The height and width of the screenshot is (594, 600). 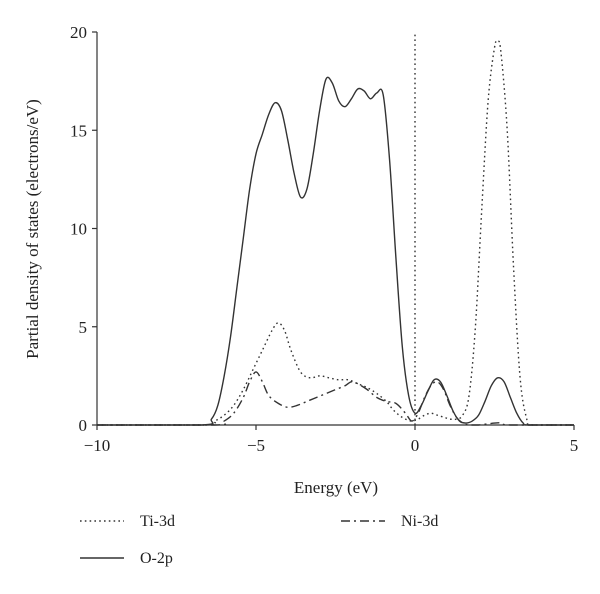 I want to click on y-axis-label: Partial density of states (electrons/eV), so click(x=32, y=229).